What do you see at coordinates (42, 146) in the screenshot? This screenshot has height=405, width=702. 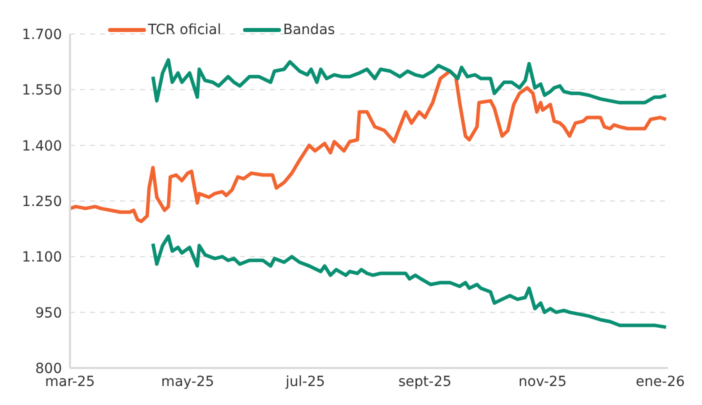 I see `y-tick-label: 1.400` at bounding box center [42, 146].